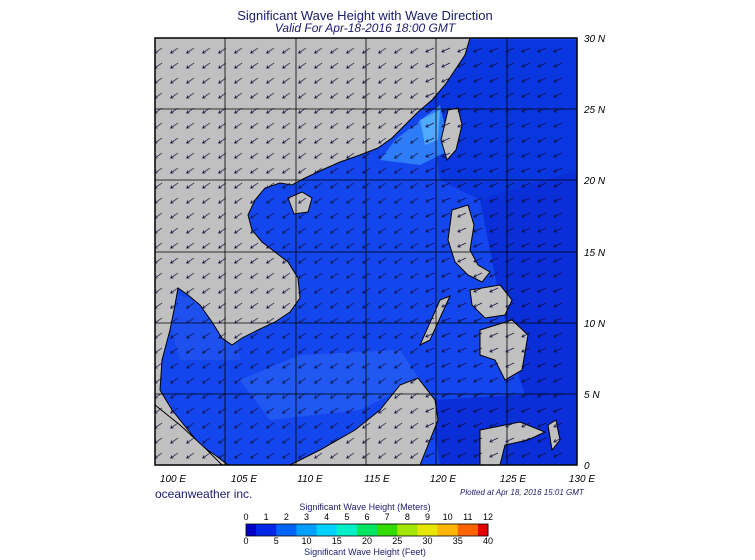  Describe the element at coordinates (286, 517) in the screenshot. I see `colorbar-tick: 2` at that location.